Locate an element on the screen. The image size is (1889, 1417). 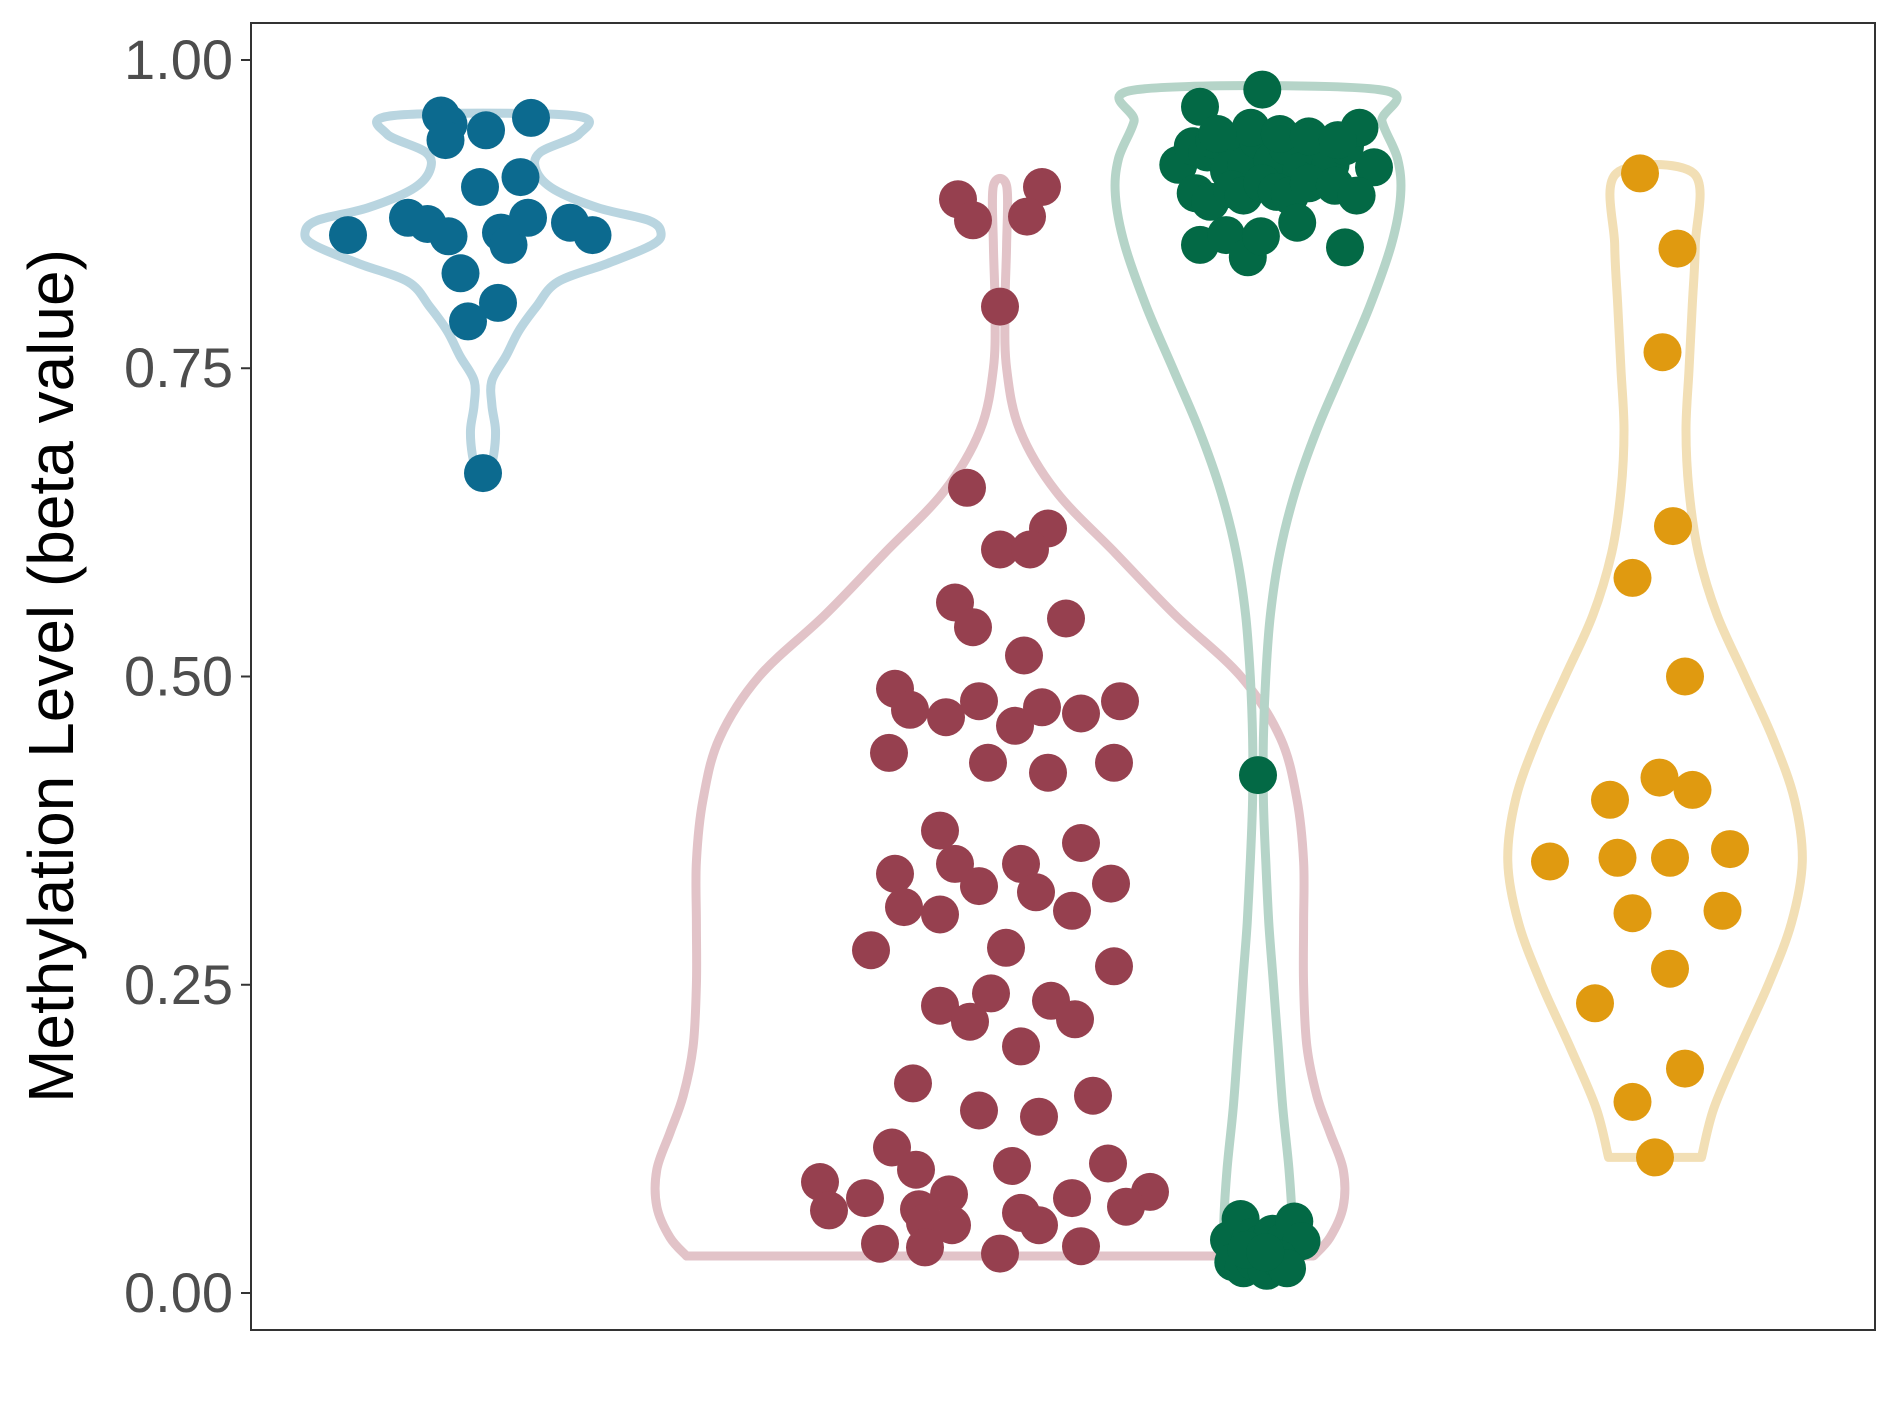
y-tick-label: 0.00 is located at coordinates (178, 1292).